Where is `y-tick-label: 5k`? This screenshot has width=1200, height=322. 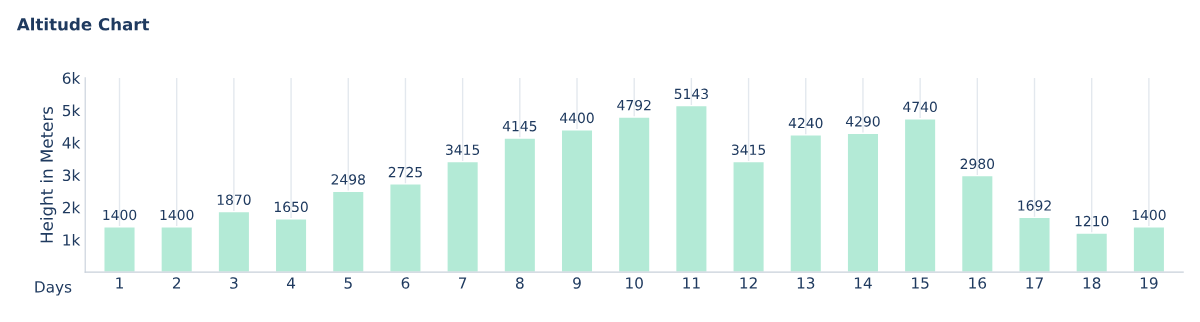 y-tick-label: 5k is located at coordinates (71, 110).